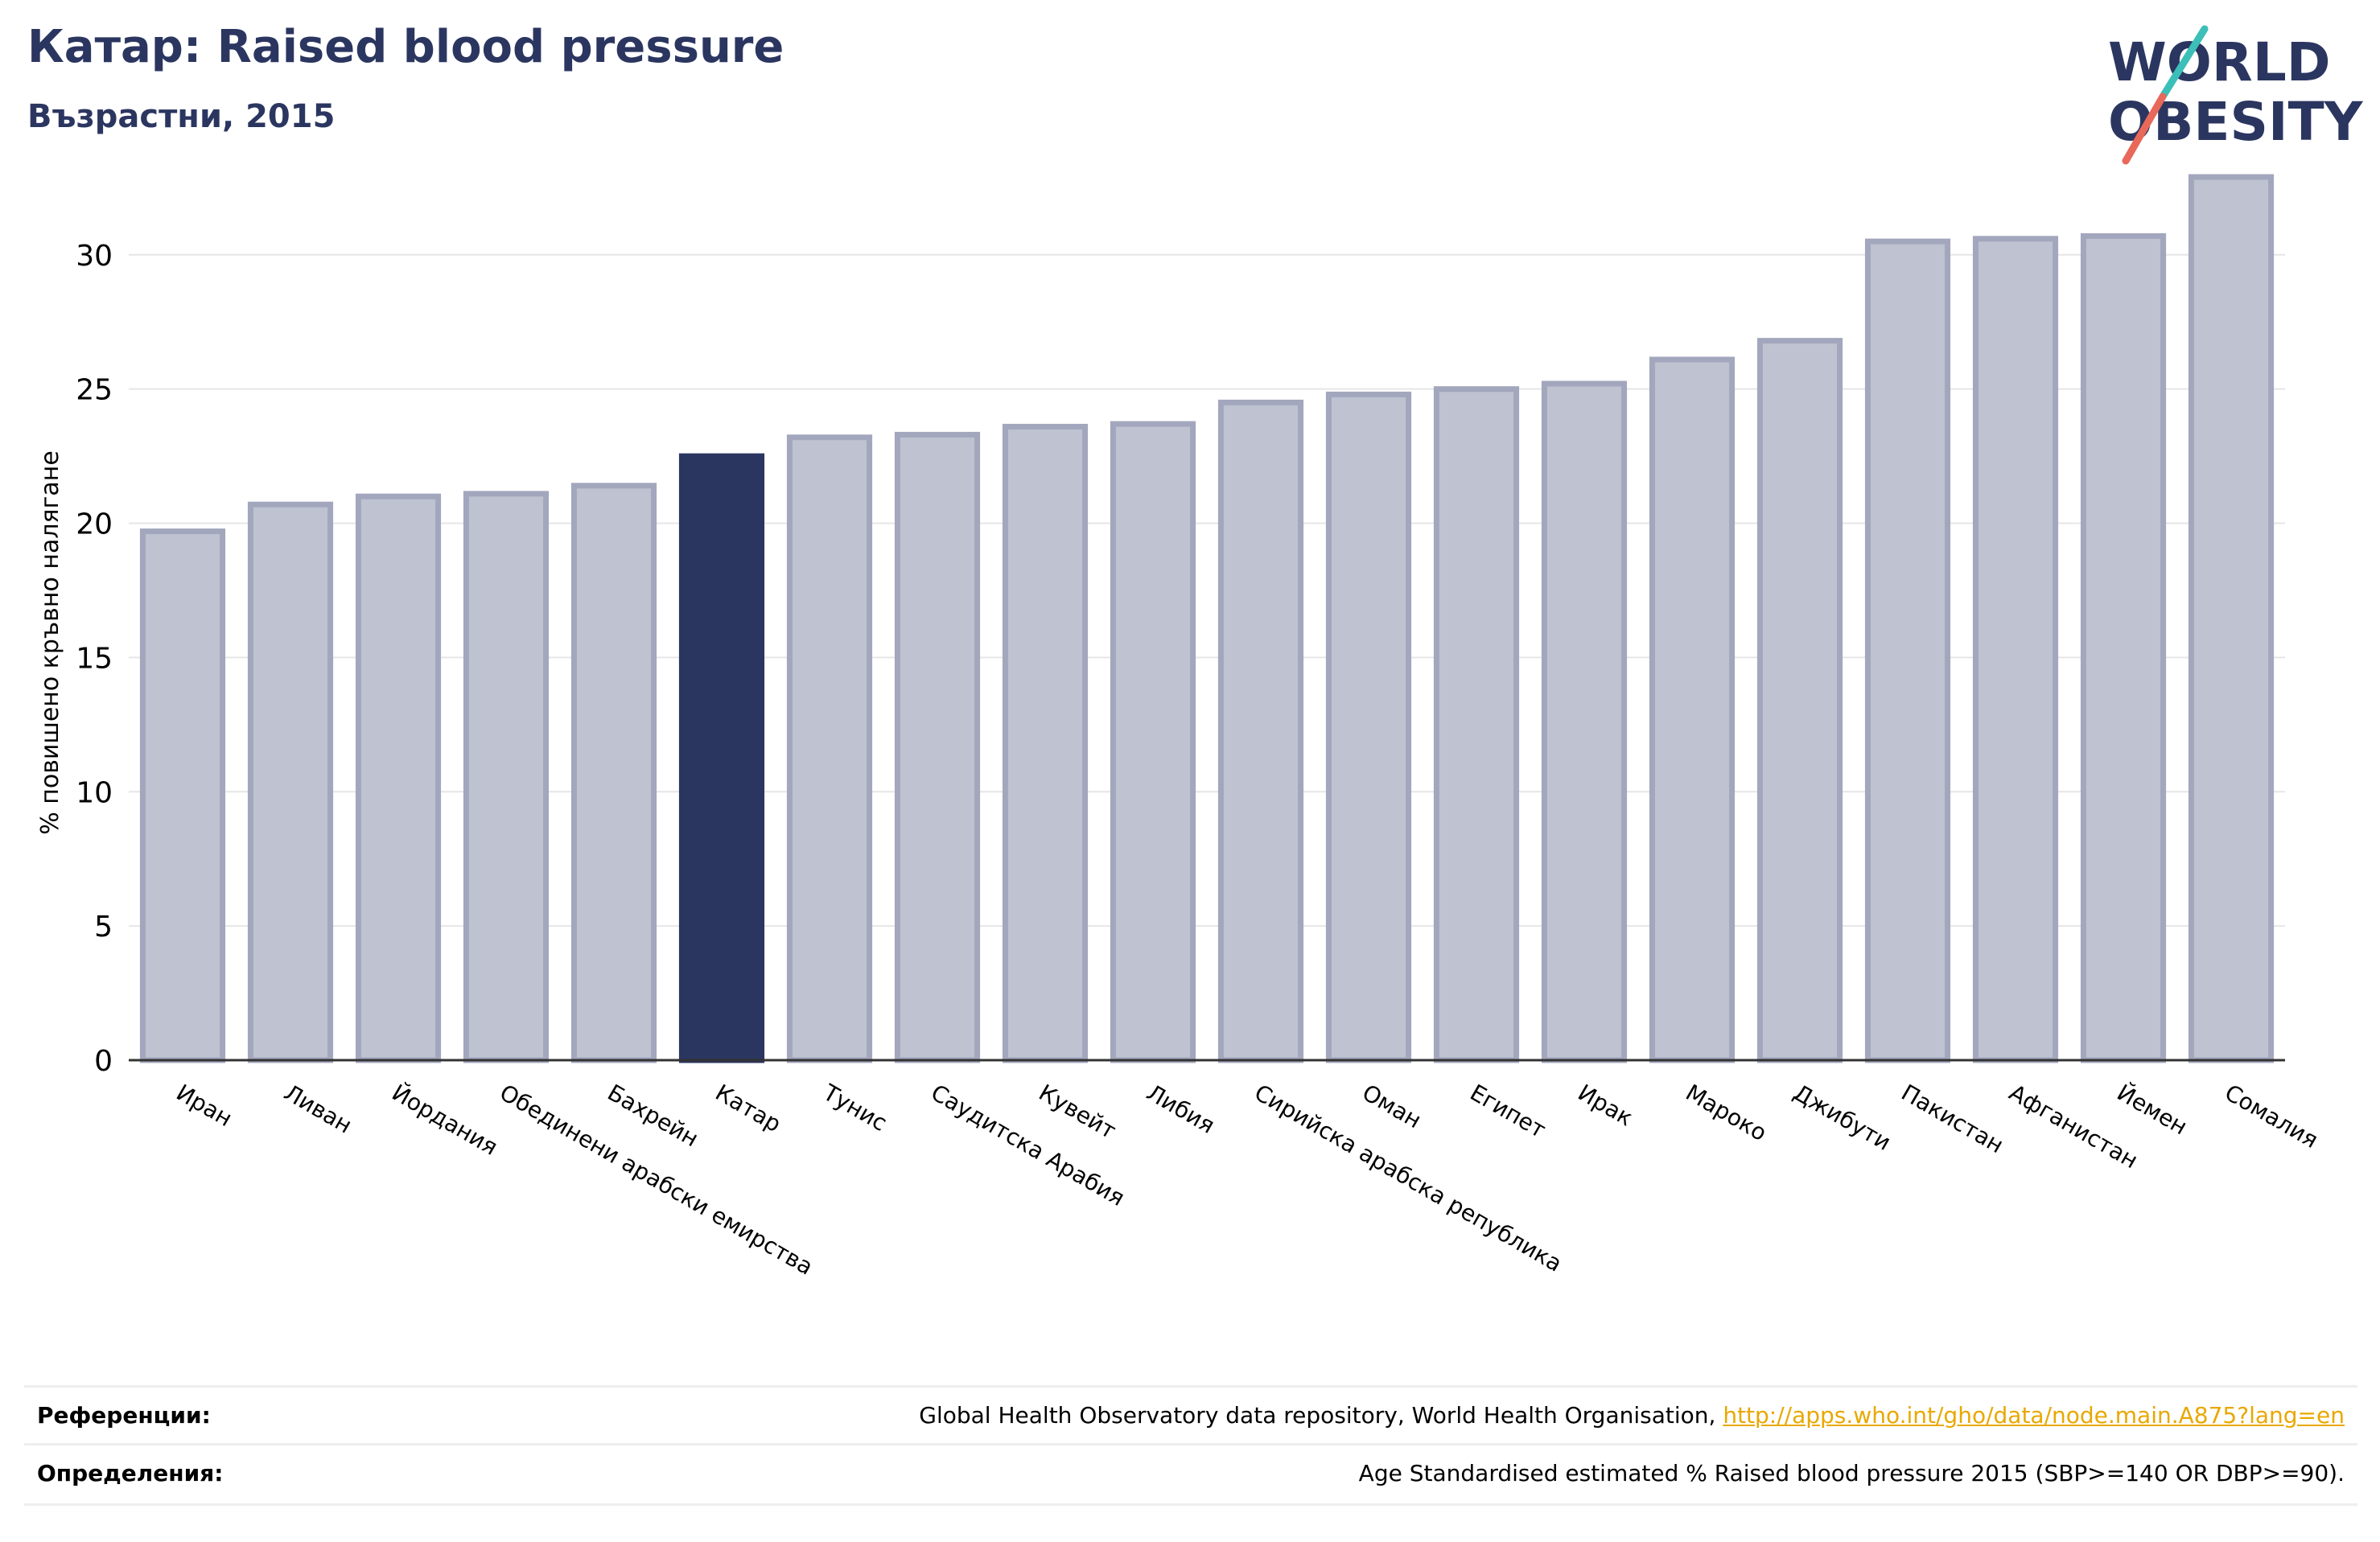 This screenshot has height=1542, width=2380. What do you see at coordinates (2236, 95) in the screenshot?
I see `world-obesity-logo: WORLD OBESITY` at bounding box center [2236, 95].